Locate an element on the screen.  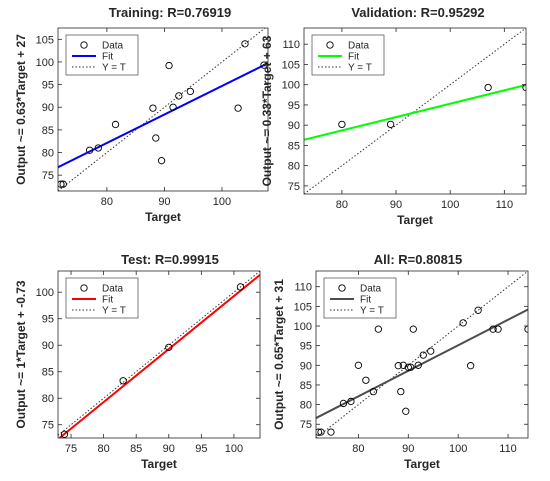
test-y-tick-label: 90 is located at coordinates (48, 346).